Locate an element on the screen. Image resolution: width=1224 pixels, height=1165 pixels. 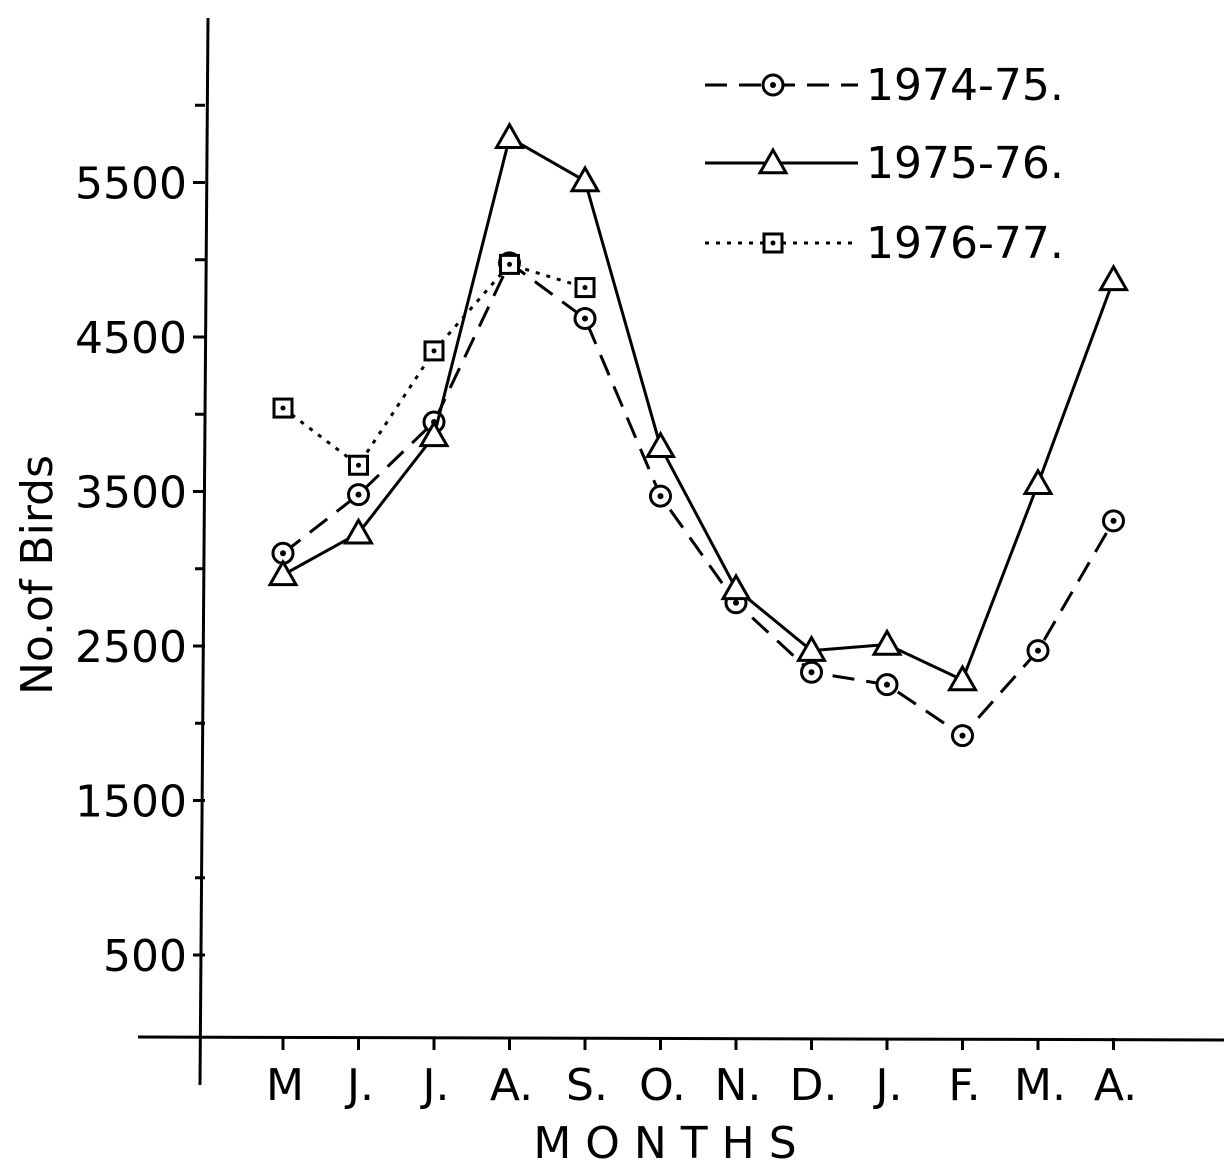
y-tick-label: 2500 is located at coordinates (131, 647).